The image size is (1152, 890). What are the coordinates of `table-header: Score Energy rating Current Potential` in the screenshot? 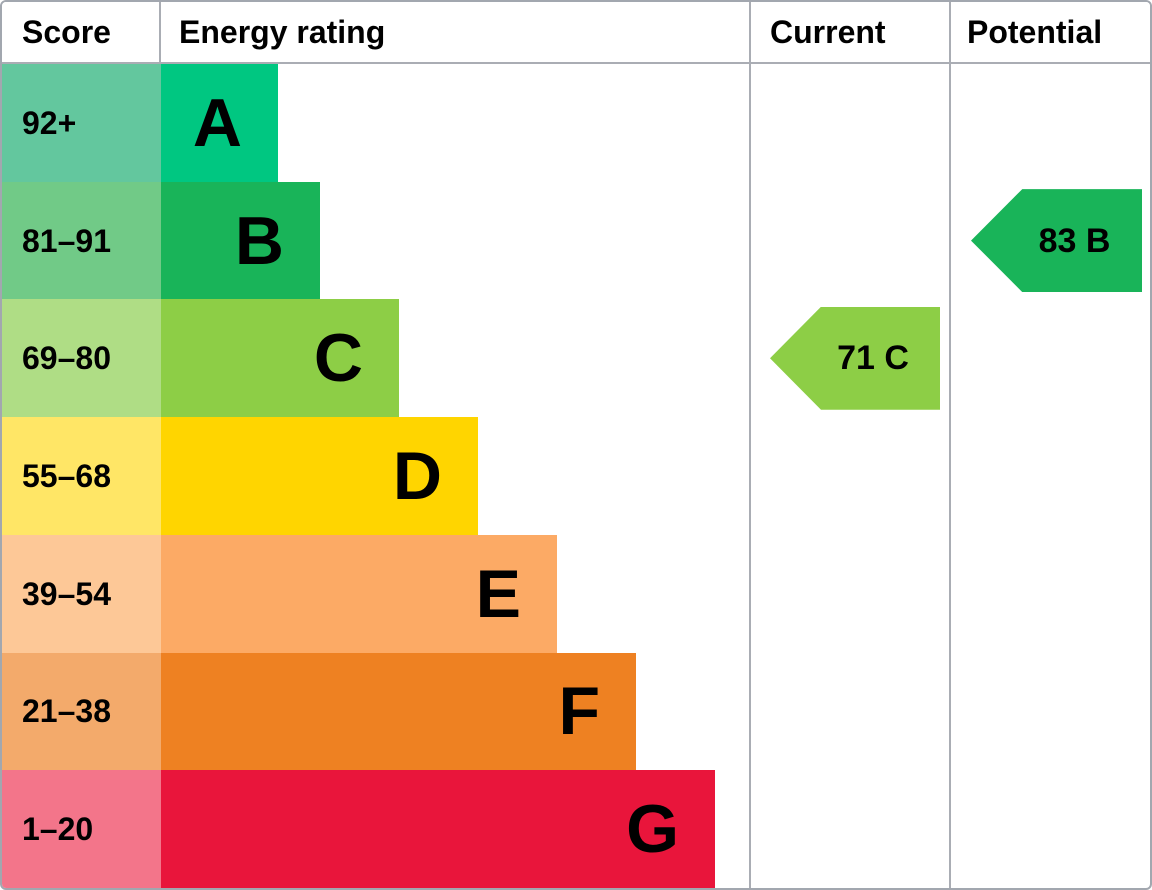 It's located at (576, 33).